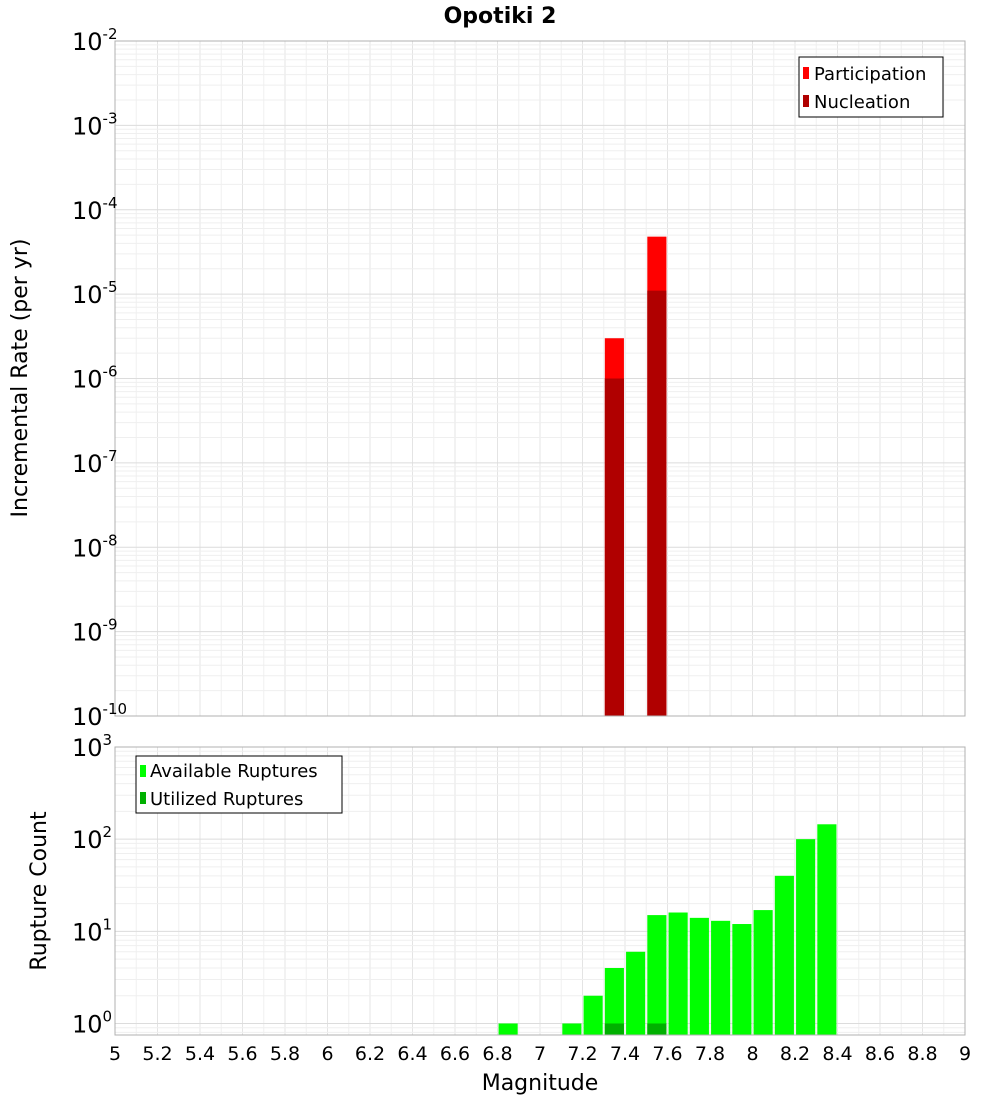 Image resolution: width=1000 pixels, height=1100 pixels. What do you see at coordinates (234, 771) in the screenshot?
I see `legend-label-available: Available Ruptures` at bounding box center [234, 771].